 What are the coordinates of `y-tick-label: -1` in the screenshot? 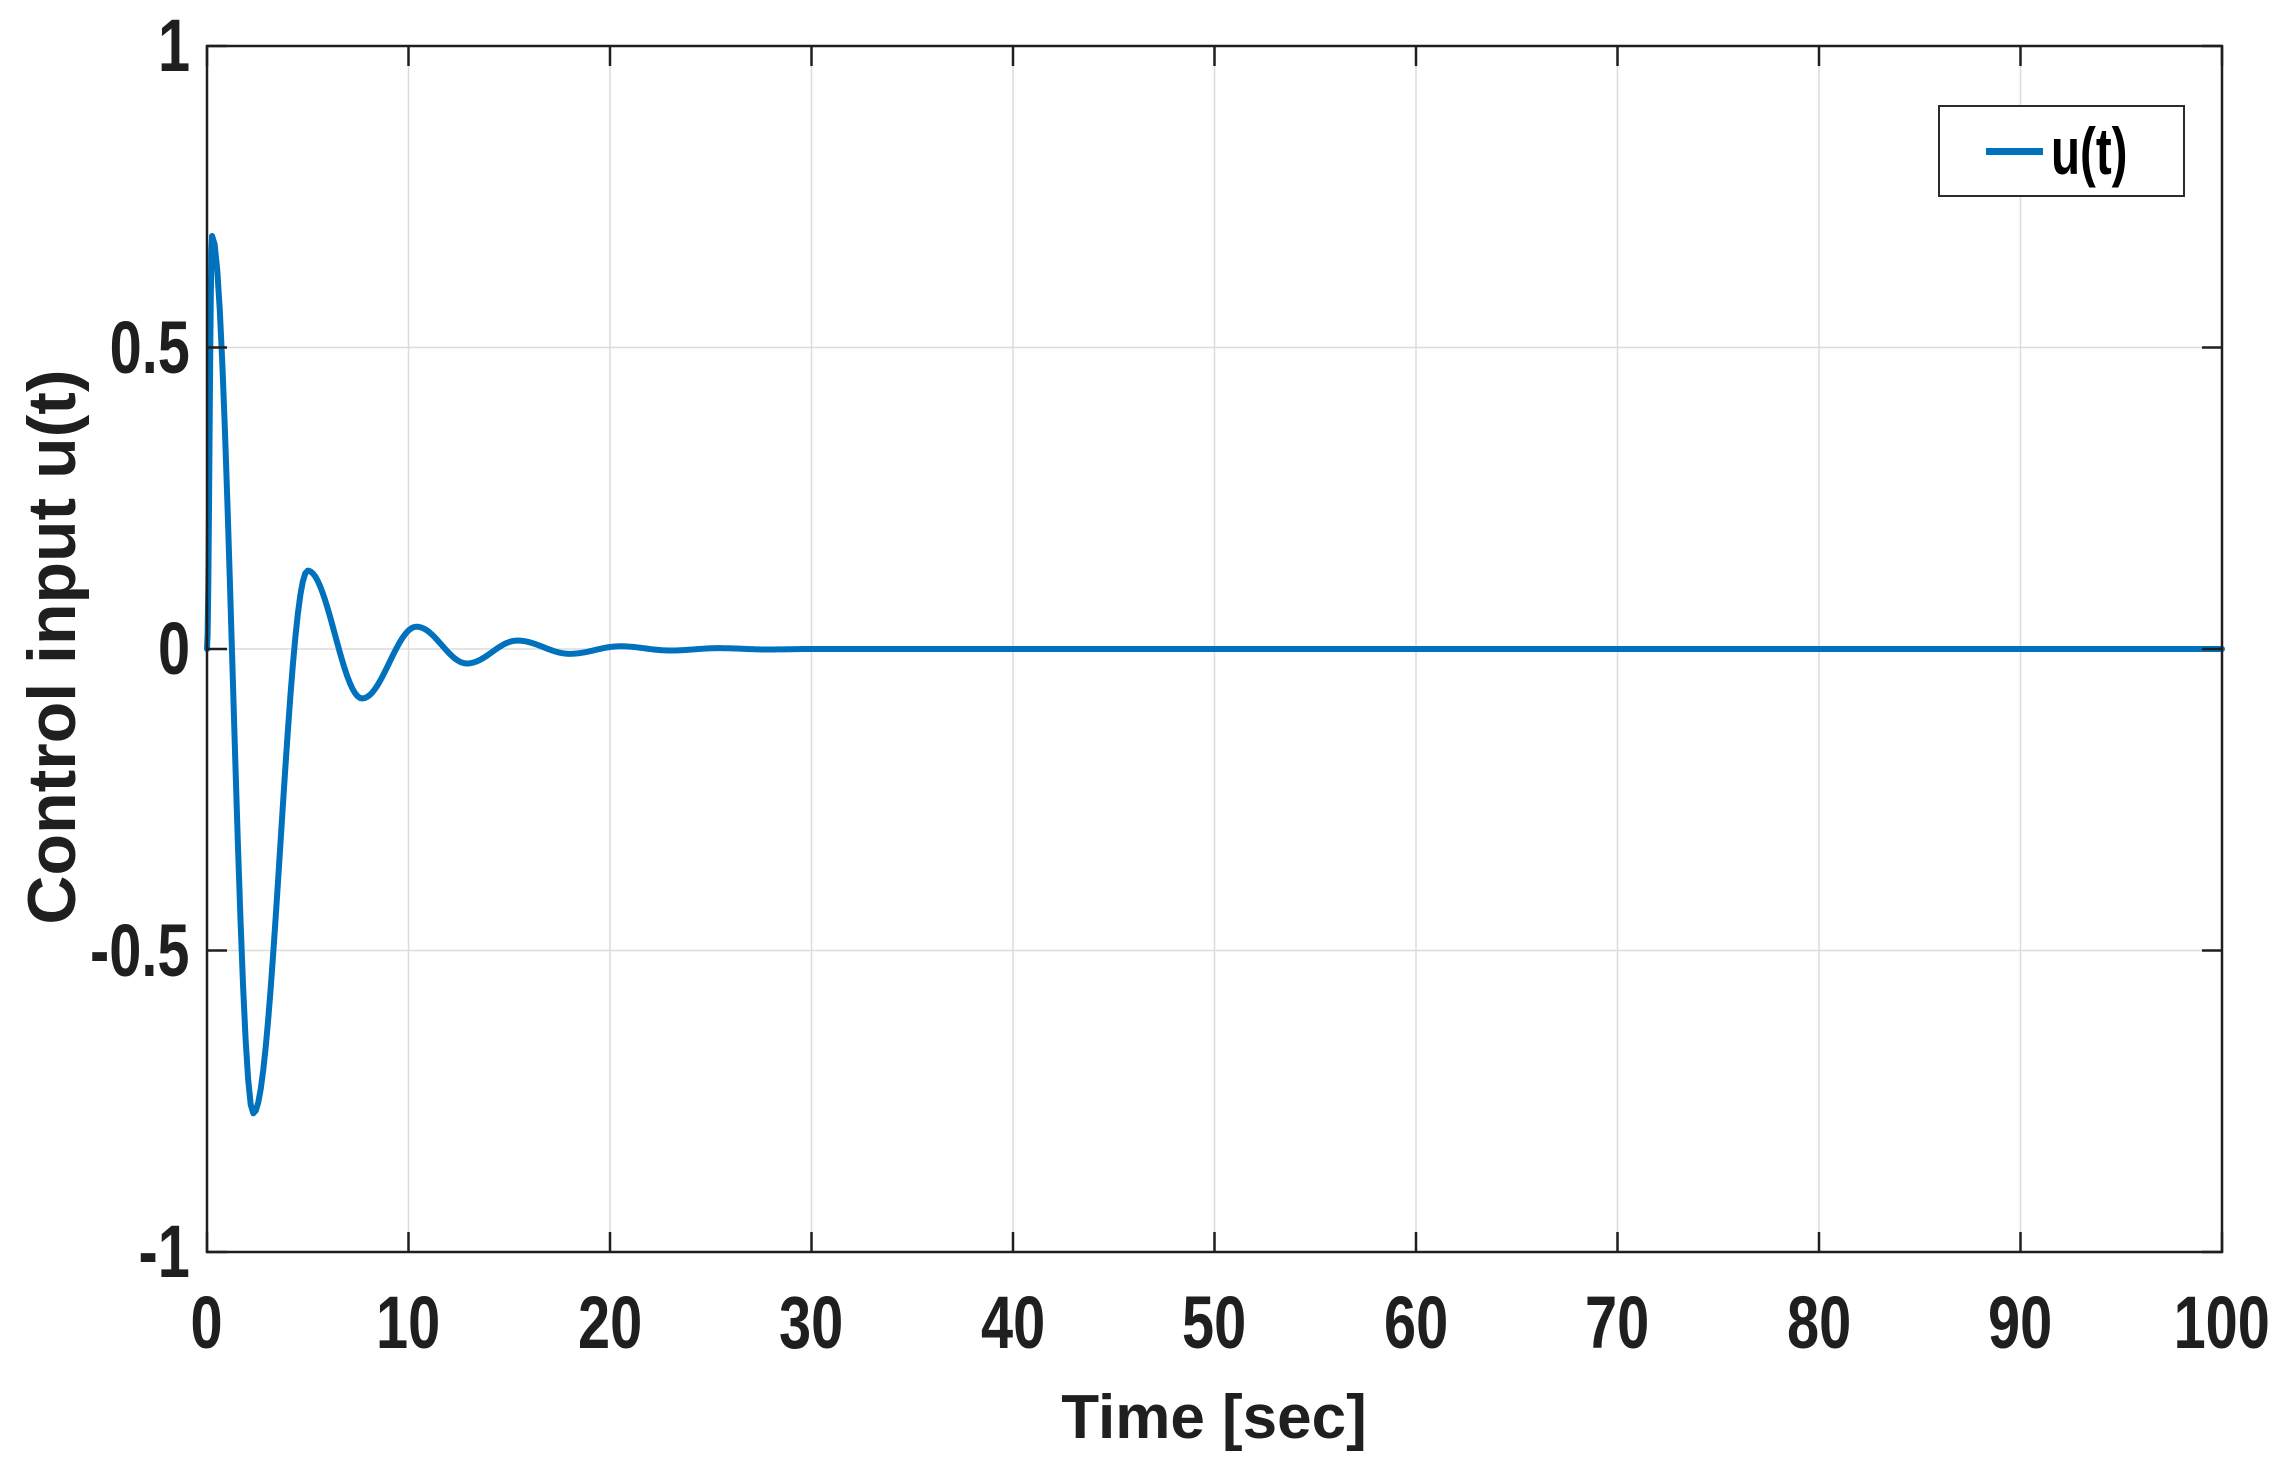 It's located at (164, 1251).